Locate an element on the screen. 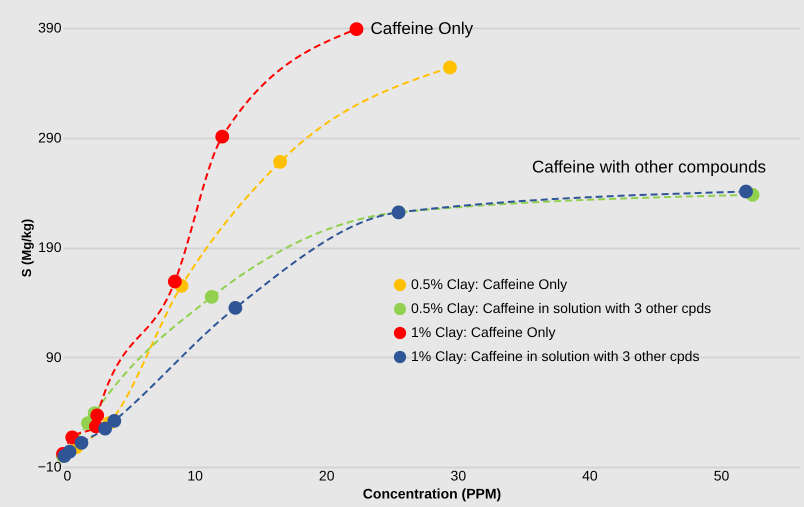 Image resolution: width=804 pixels, height=507 pixels. x-tick-label: 20 is located at coordinates (326, 476).